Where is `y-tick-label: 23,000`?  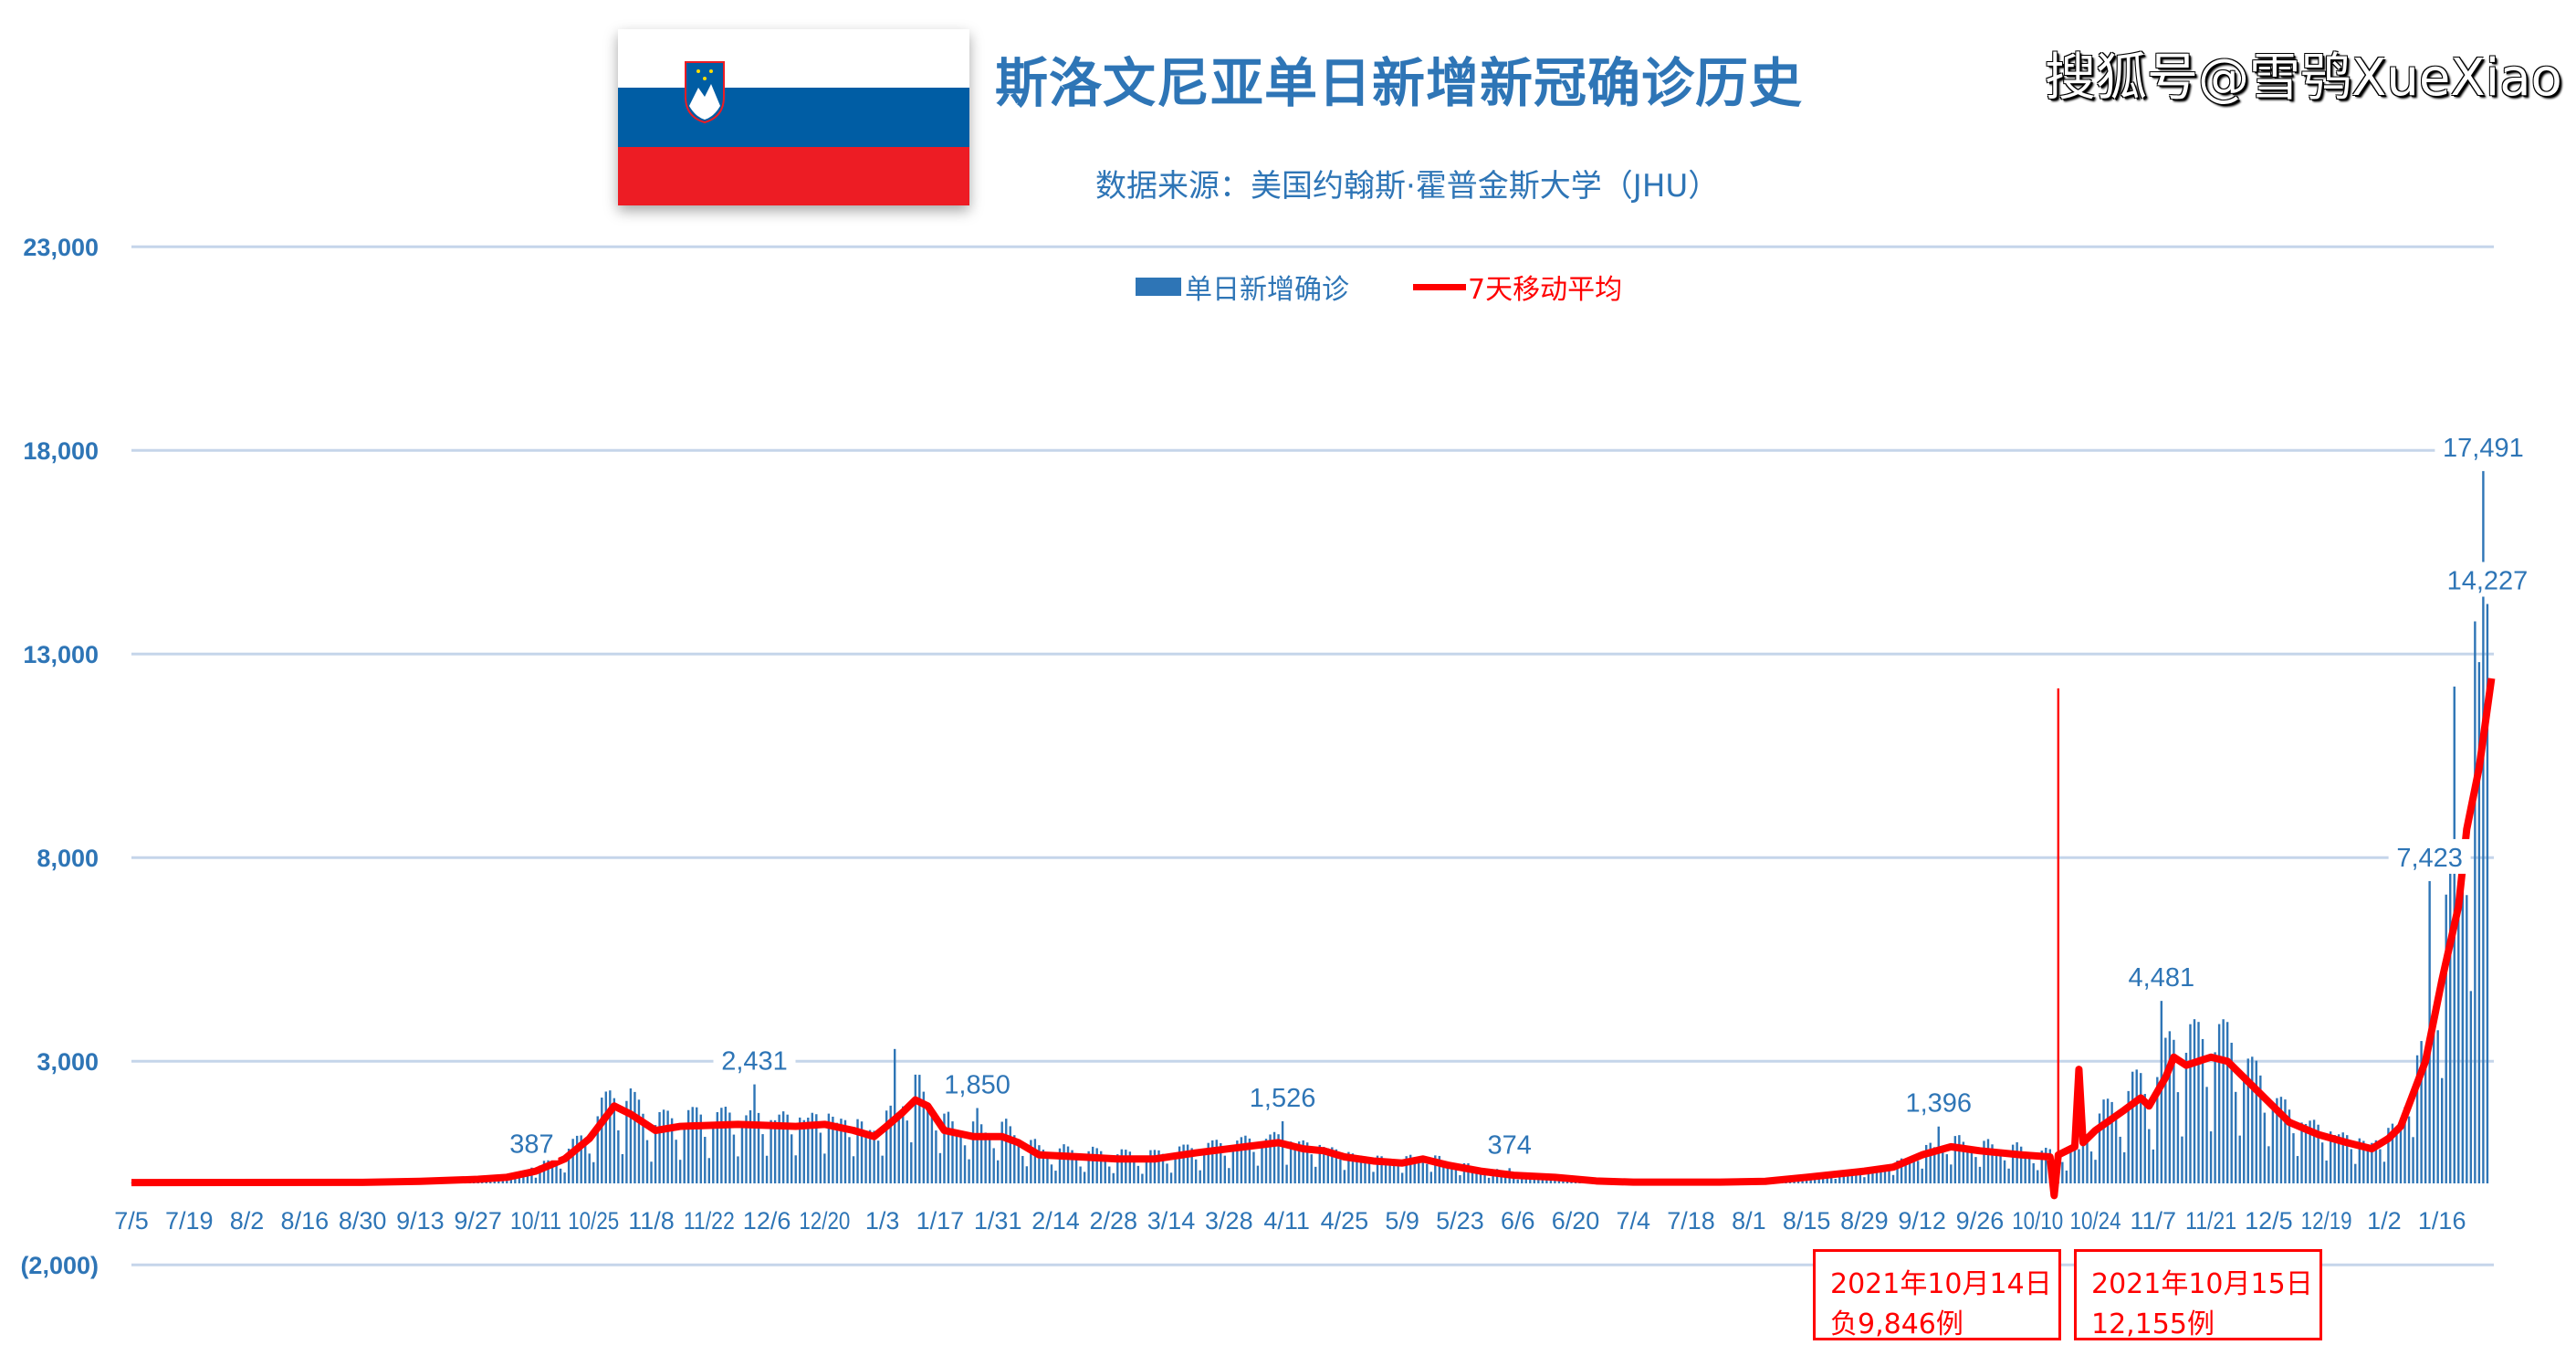
y-tick-label: 23,000 is located at coordinates (61, 247).